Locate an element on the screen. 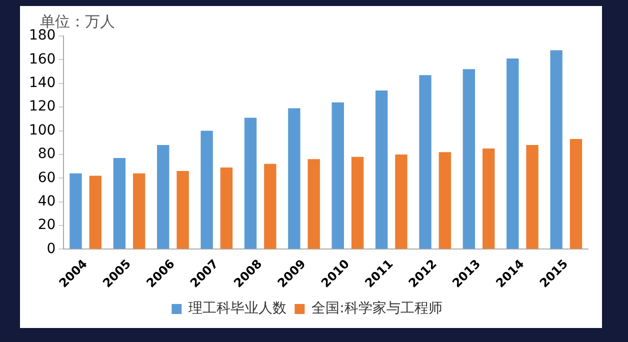 The image size is (628, 342). legend-label: 全国:科学家与工程师 is located at coordinates (377, 308).